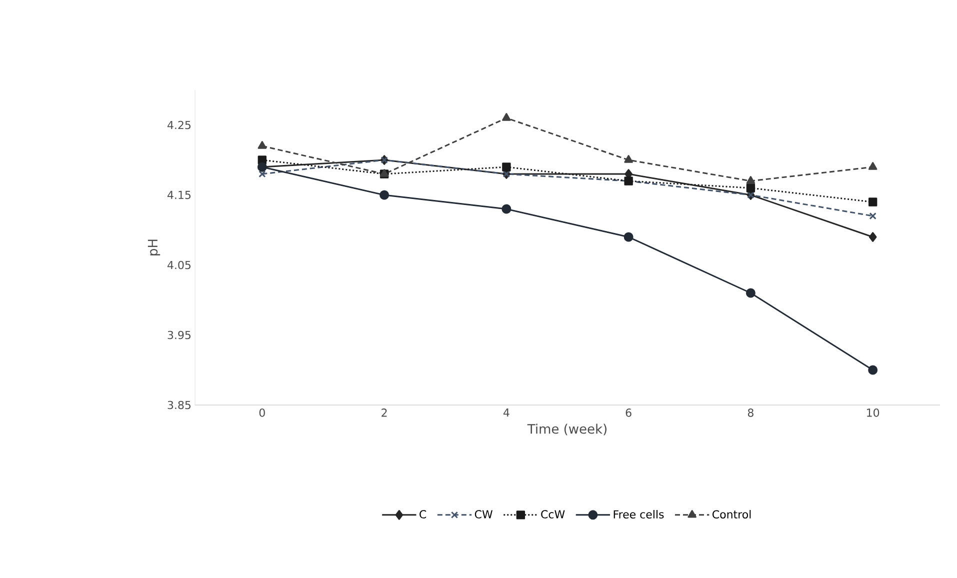 The width and height of the screenshot is (957, 578). Describe the element at coordinates (179, 125) in the screenshot. I see `y-tick-label: 4.25` at that location.